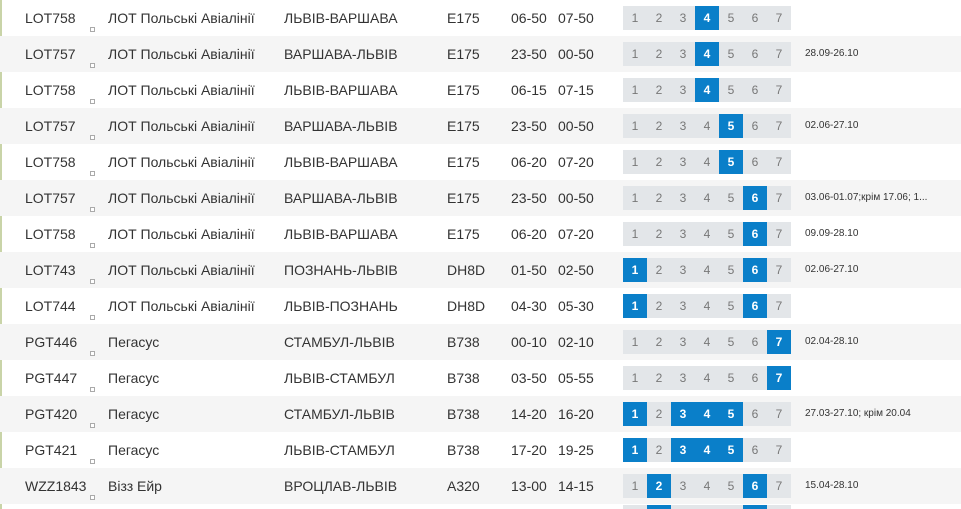 Image resolution: width=961 pixels, height=509 pixels. What do you see at coordinates (832, 125) in the screenshot?
I see `validity-period: 02.06-27.10` at bounding box center [832, 125].